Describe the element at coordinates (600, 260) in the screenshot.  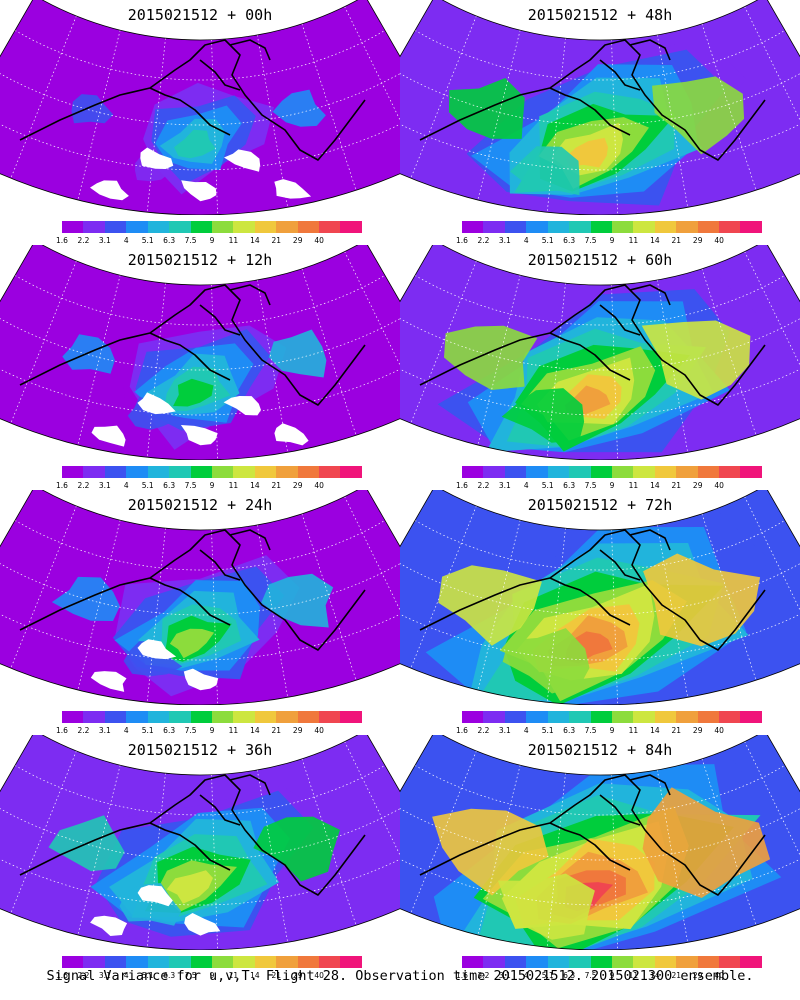
I see `panel-title: 2015021512 + 60h` at that location.